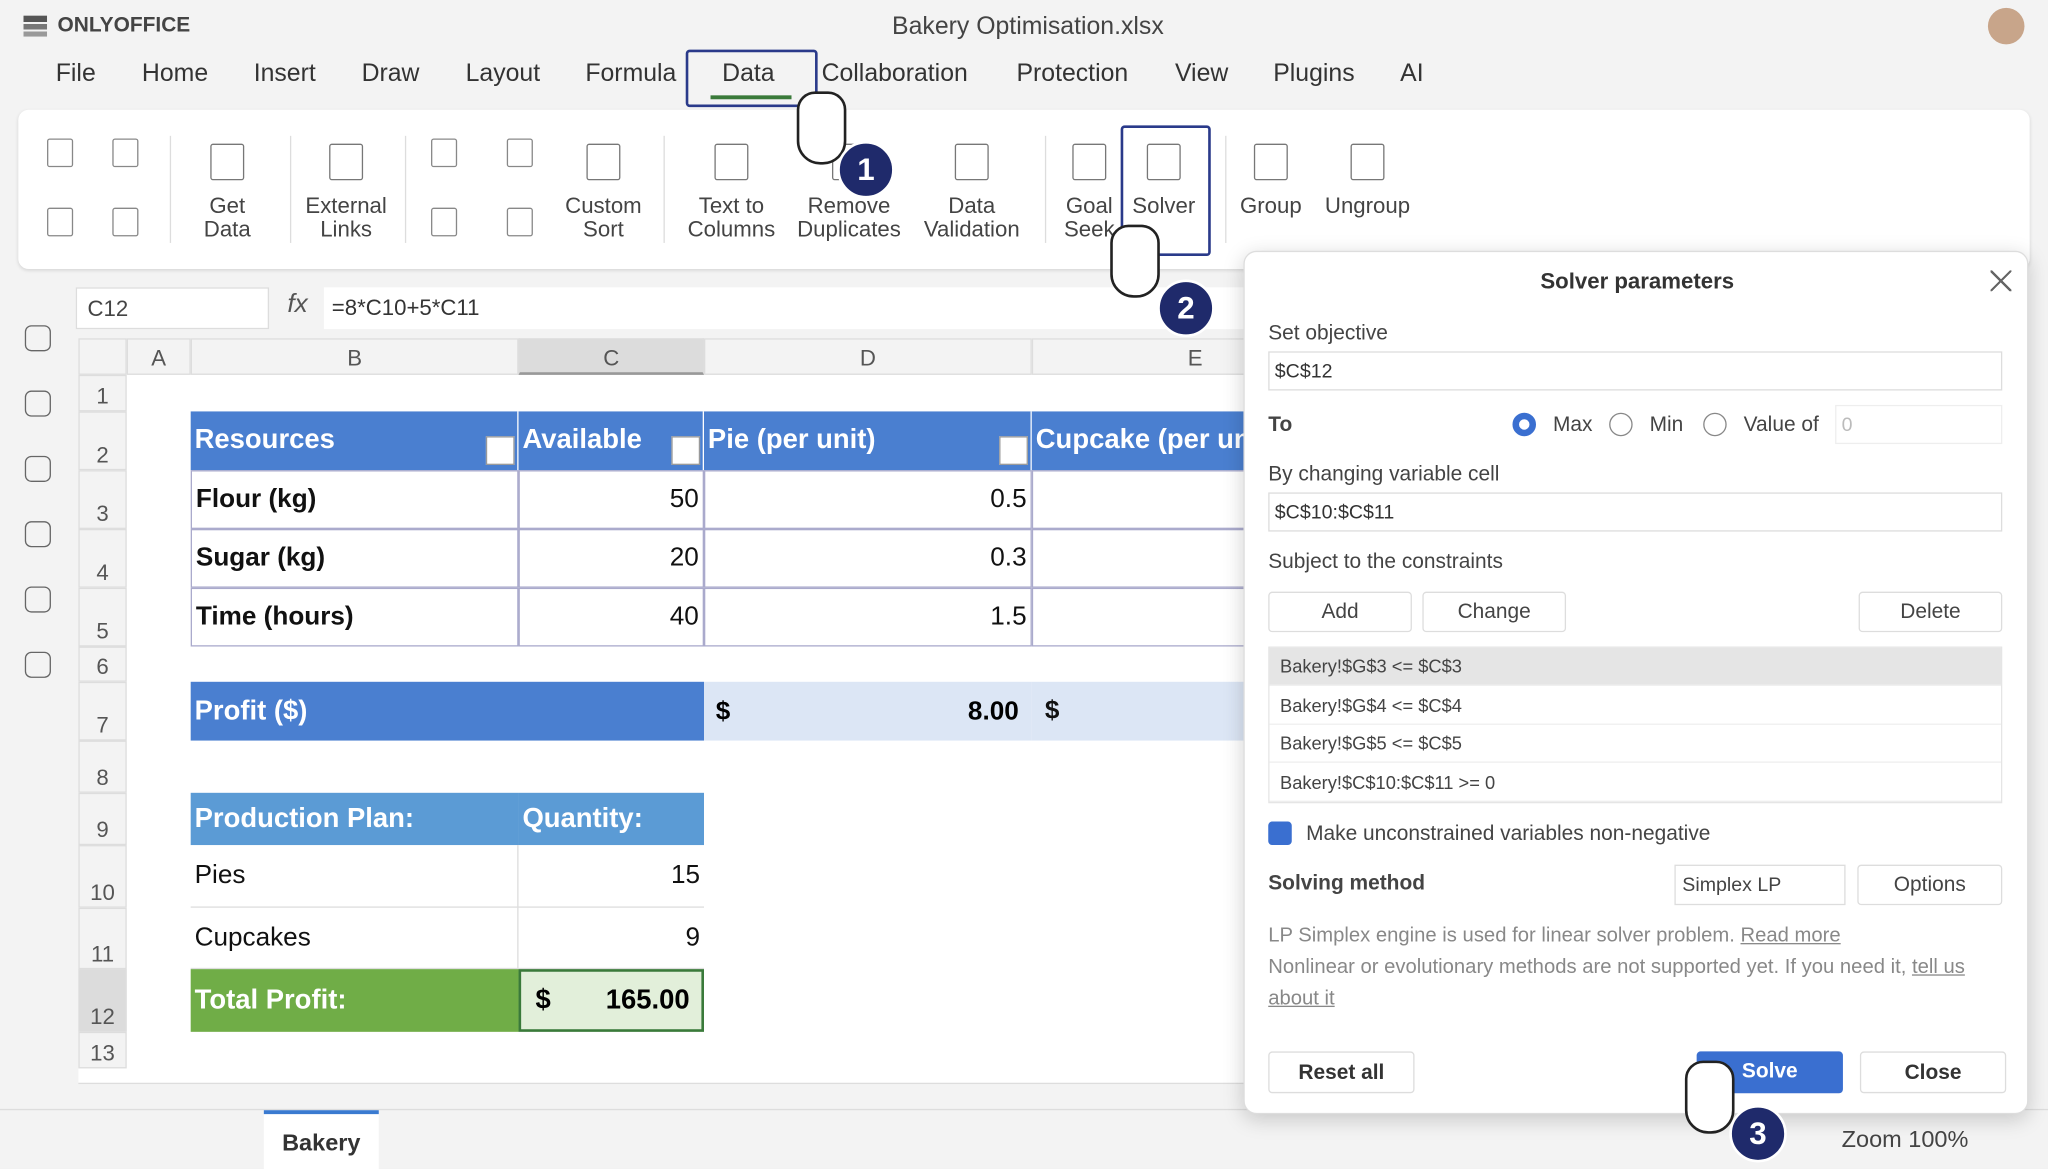 Image resolution: width=2048 pixels, height=1169 pixels. What do you see at coordinates (1919, 424) in the screenshot?
I see `text-field: 0` at bounding box center [1919, 424].